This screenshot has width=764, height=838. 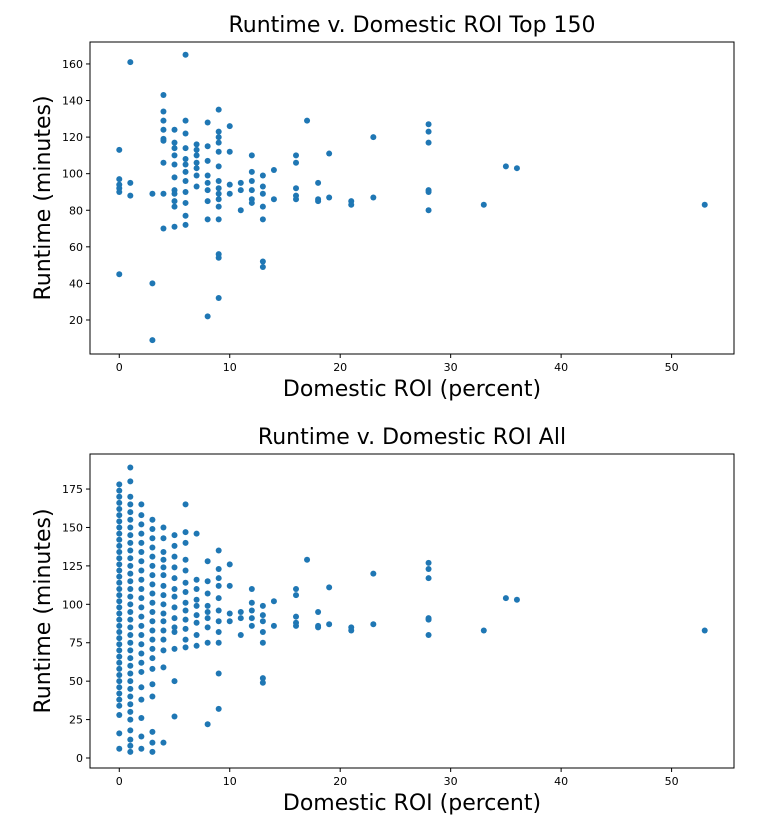 What do you see at coordinates (412, 389) in the screenshot?
I see `x-axis-label: Domestic ROI (percent)` at bounding box center [412, 389].